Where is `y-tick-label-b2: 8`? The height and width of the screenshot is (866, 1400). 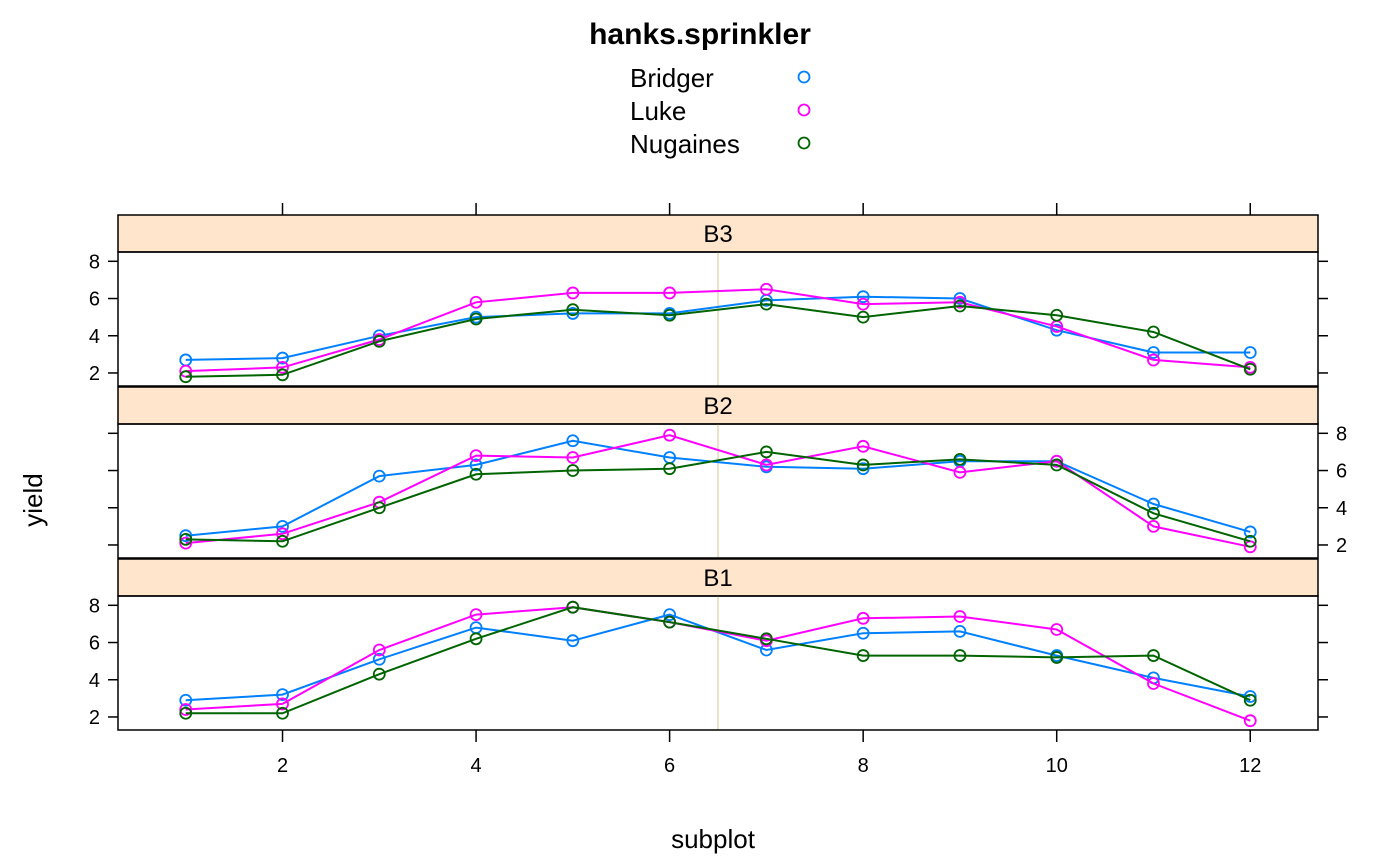 y-tick-label-b2: 8 is located at coordinates (1341, 434).